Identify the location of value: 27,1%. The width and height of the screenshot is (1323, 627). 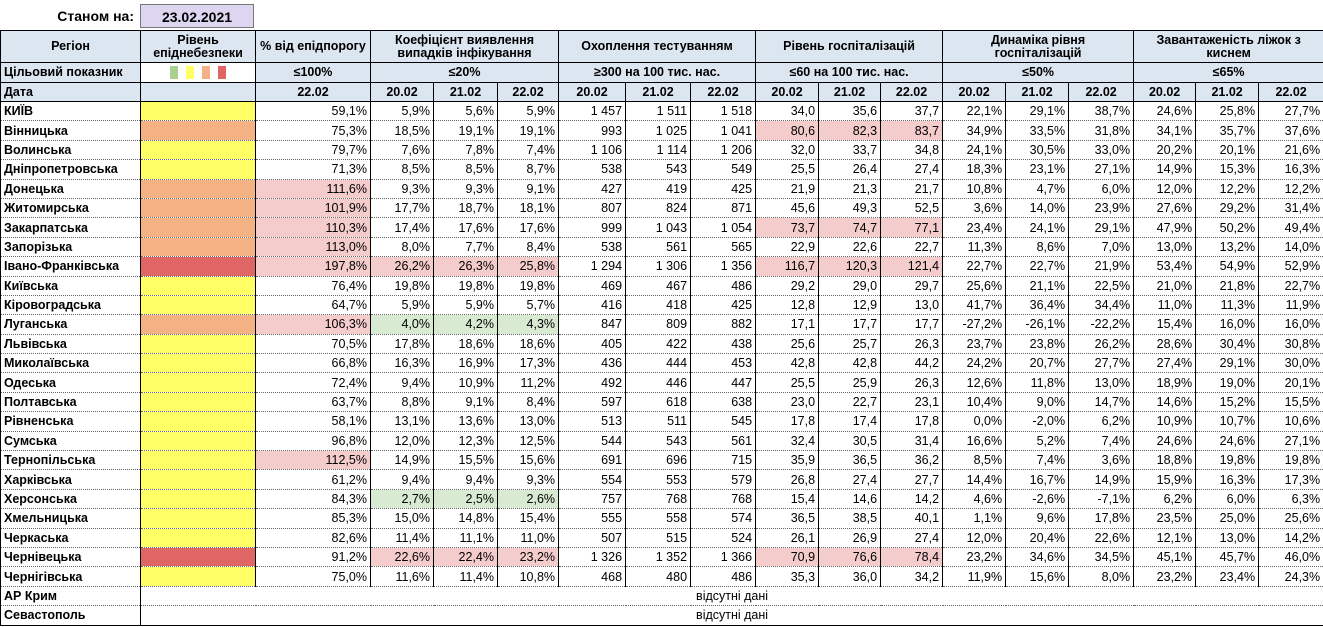
(1101, 169).